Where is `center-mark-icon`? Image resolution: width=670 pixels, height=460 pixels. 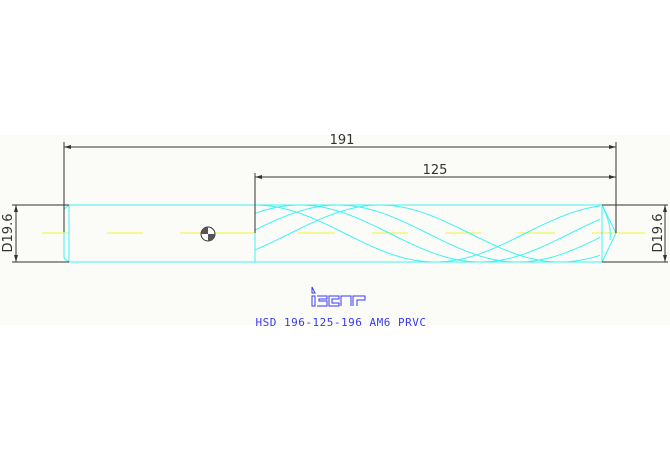 center-mark-icon is located at coordinates (208, 234).